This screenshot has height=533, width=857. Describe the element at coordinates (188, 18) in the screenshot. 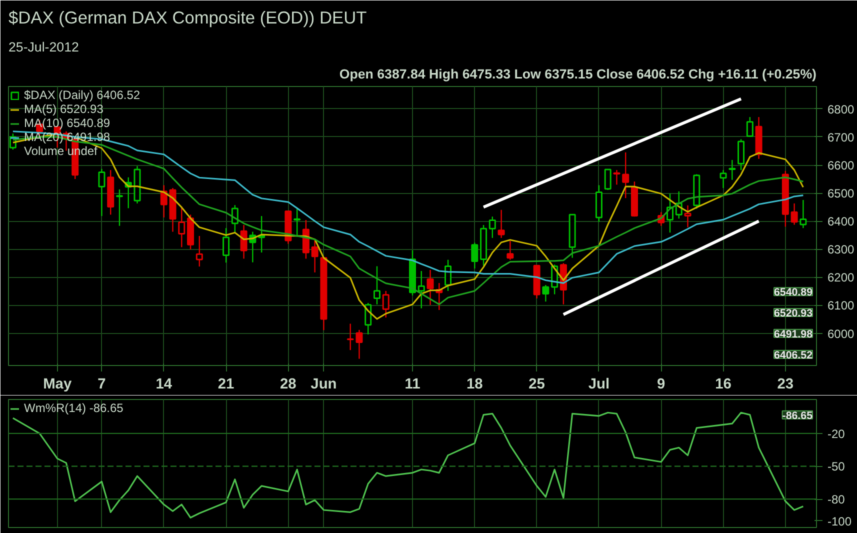

I see `chart-title: $DAX (German DAX Composite (EOD)) DEUT` at that location.